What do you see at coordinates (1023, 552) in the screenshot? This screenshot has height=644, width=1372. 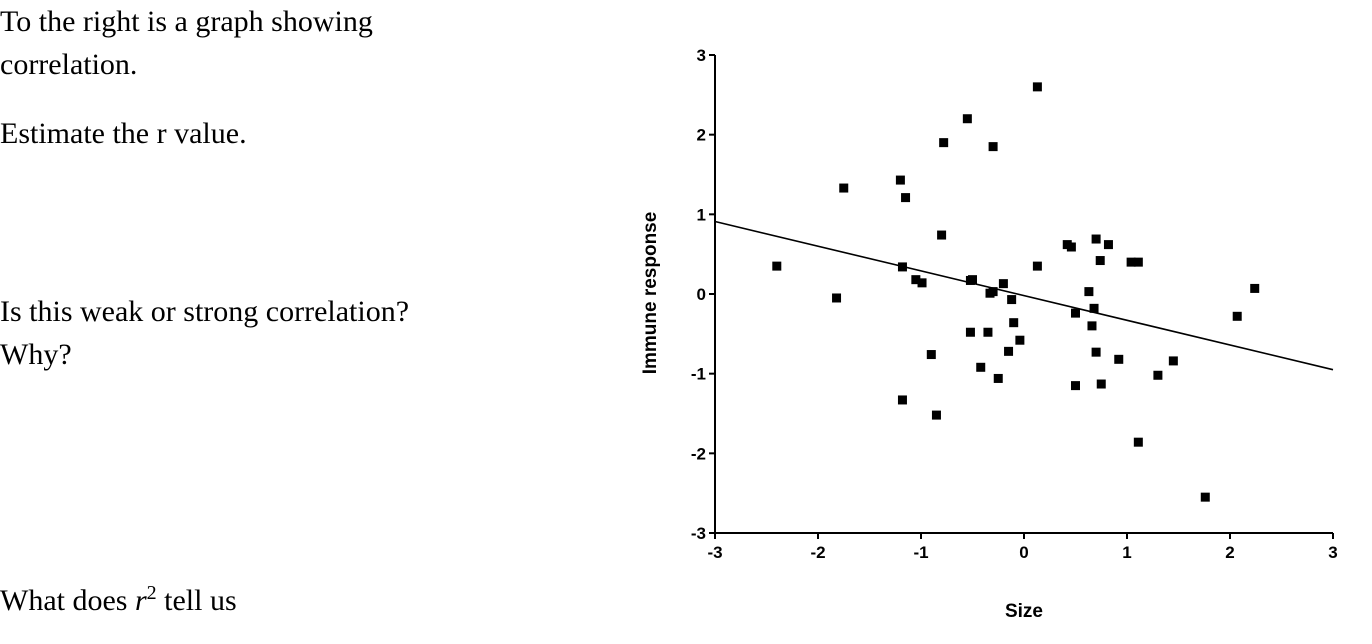 I see `x-tick-label: 0` at bounding box center [1023, 552].